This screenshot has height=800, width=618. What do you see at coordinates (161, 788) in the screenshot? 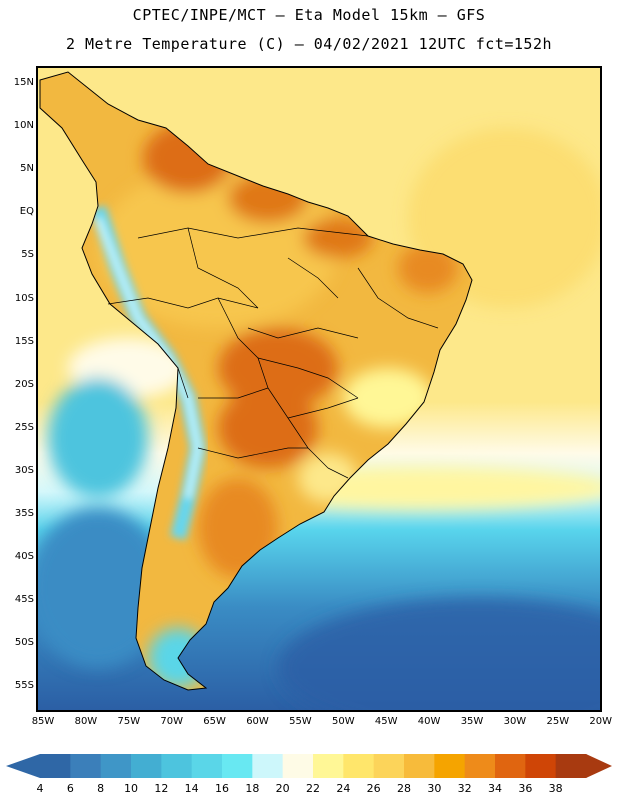
I see `colorbar-label: 12` at bounding box center [161, 788].